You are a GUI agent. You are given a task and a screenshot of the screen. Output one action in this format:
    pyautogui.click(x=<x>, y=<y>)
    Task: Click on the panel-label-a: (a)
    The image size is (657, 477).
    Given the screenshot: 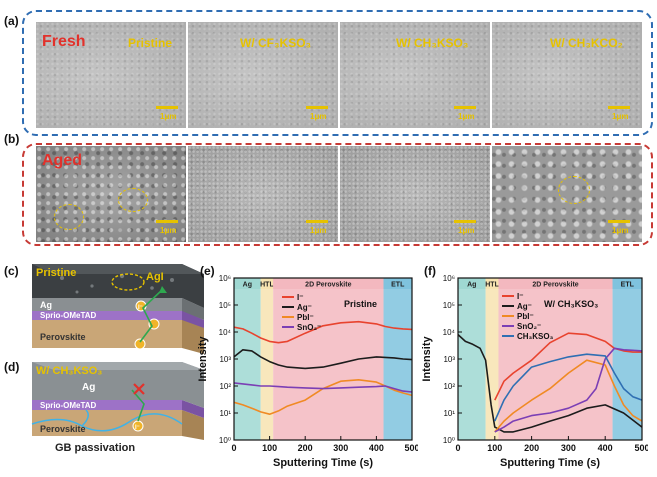 What is the action you would take?
    pyautogui.click(x=11, y=21)
    